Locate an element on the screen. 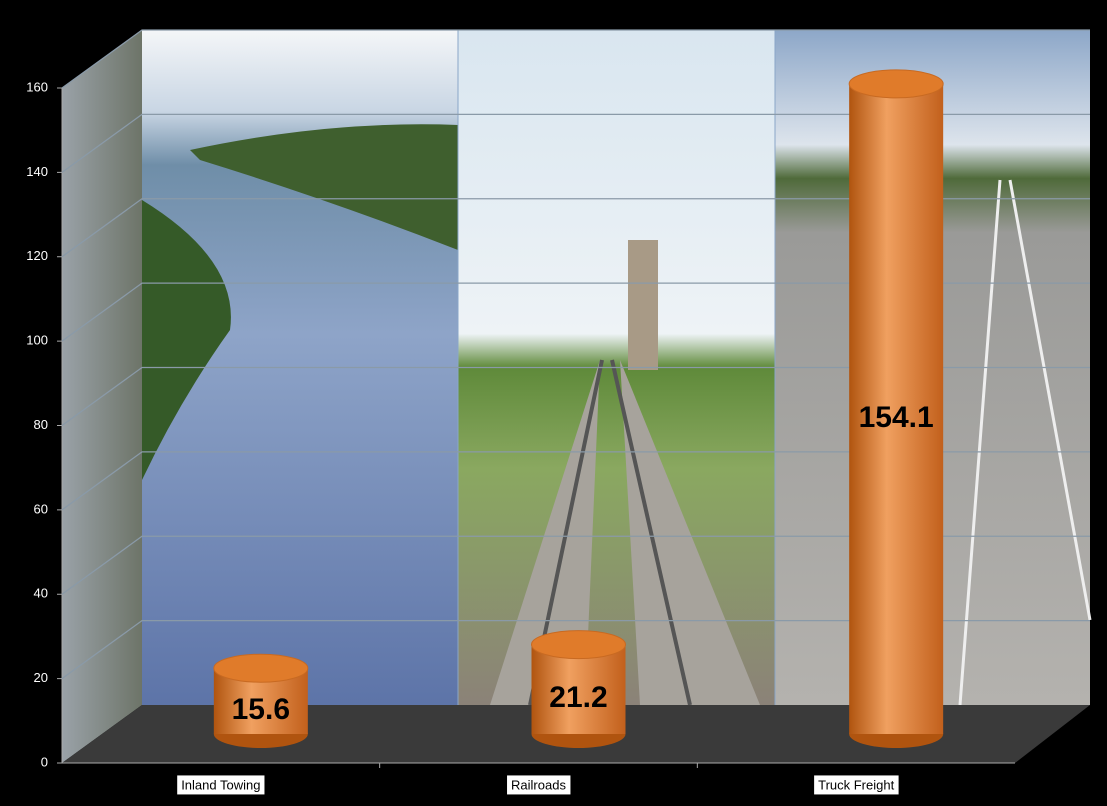 The width and height of the screenshot is (1107, 806). road-lines is located at coordinates (1025, 442).